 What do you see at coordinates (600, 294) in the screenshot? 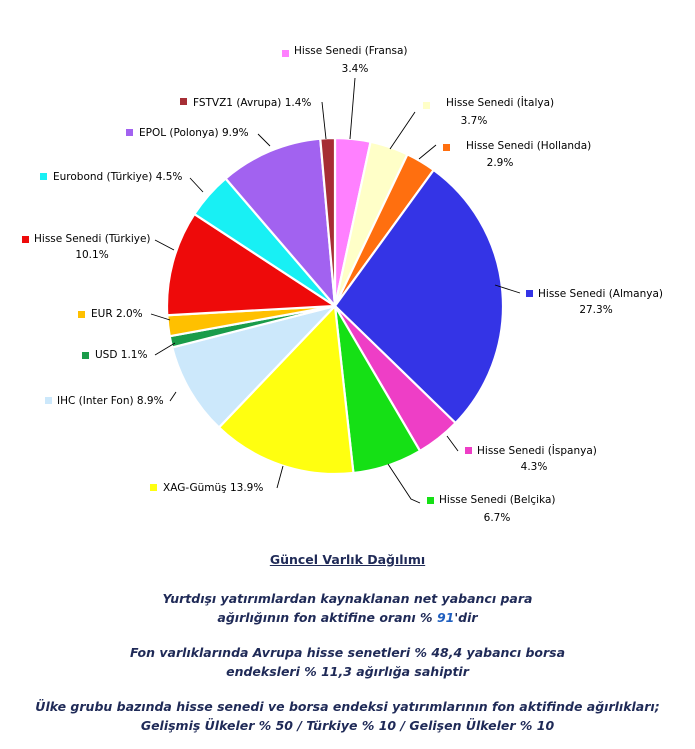
I see `slice-label-3: Hisse Senedi (Almanya)` at bounding box center [600, 294].